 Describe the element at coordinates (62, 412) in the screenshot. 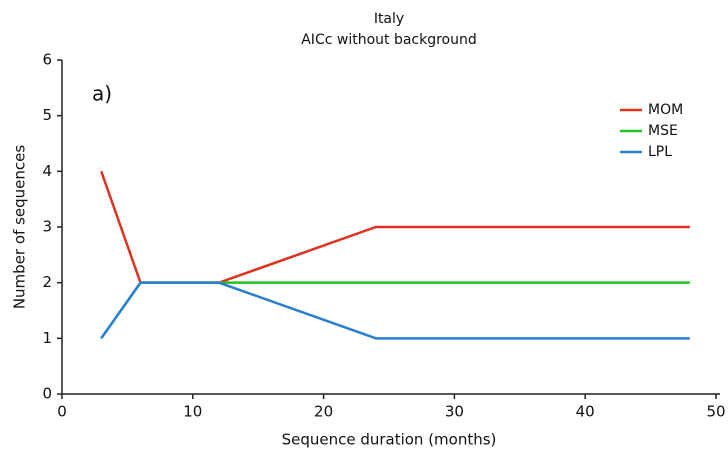

I see `x-tick-label: 0` at that location.